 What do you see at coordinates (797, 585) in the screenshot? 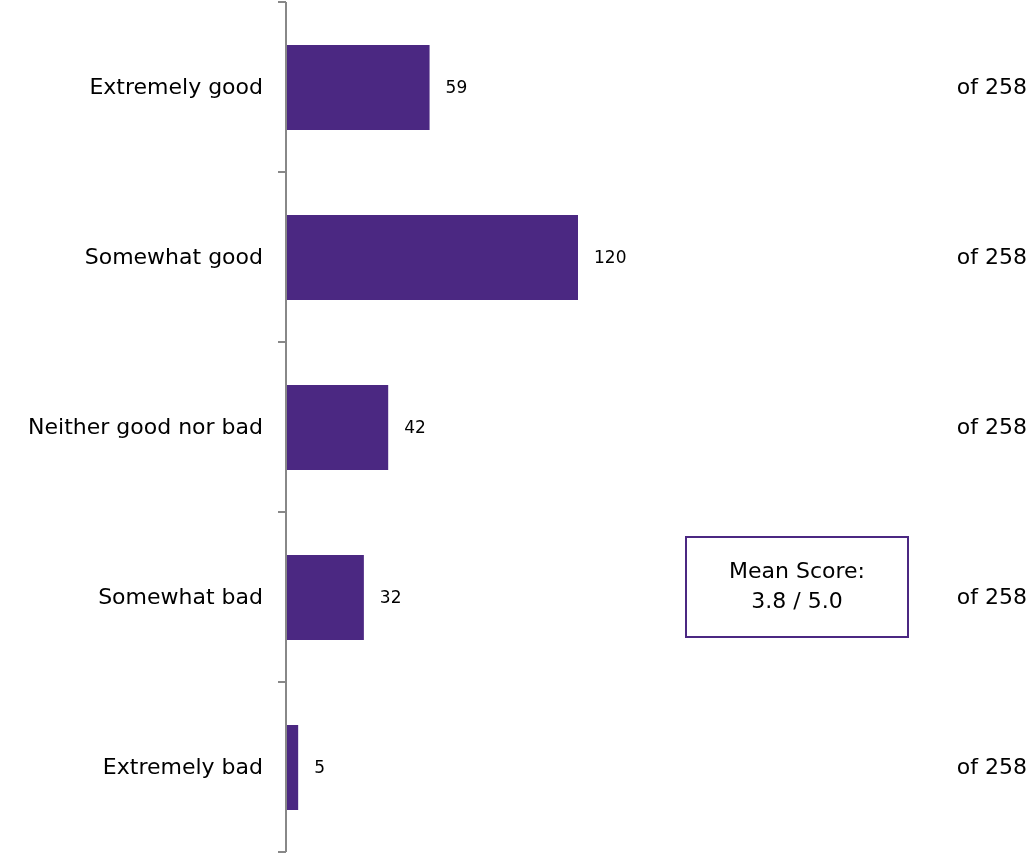
I see `text: Mean Score: 3.8 / 5.0` at bounding box center [797, 585].